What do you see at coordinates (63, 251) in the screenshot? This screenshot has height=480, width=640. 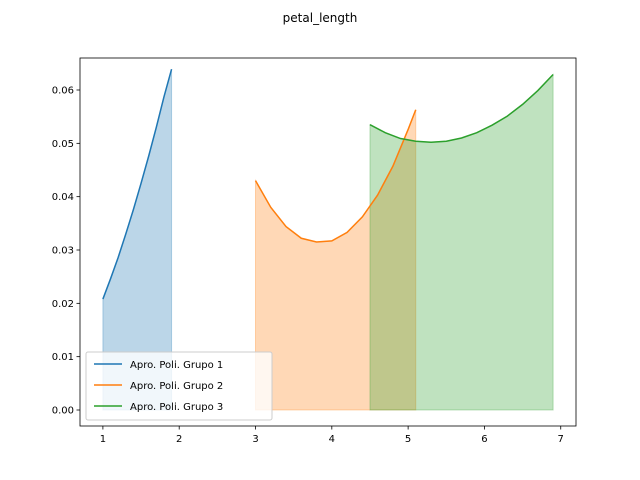 I see `y-tick-label: 0.03` at bounding box center [63, 251].